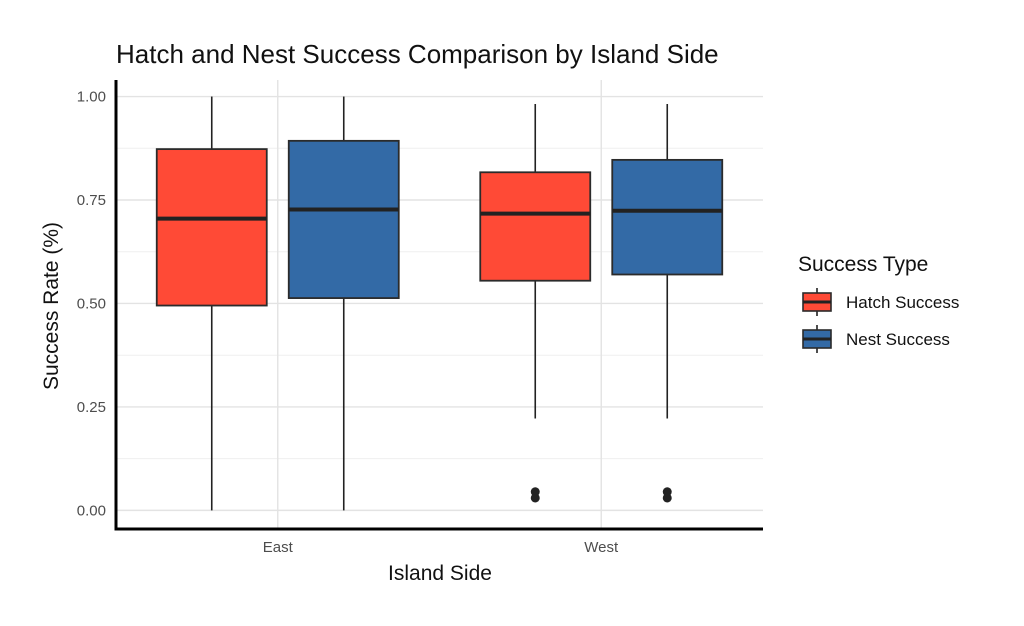 This screenshot has width=1024, height=626. What do you see at coordinates (91, 510) in the screenshot?
I see `y-tick-label: 0.00` at bounding box center [91, 510].